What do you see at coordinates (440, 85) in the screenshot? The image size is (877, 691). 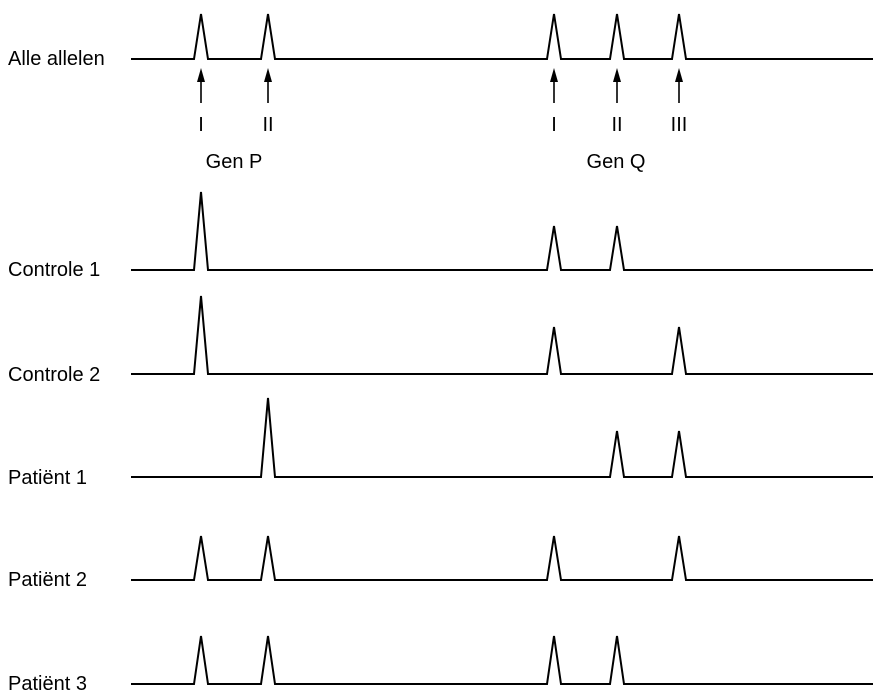 I see `allele-arrows` at bounding box center [440, 85].